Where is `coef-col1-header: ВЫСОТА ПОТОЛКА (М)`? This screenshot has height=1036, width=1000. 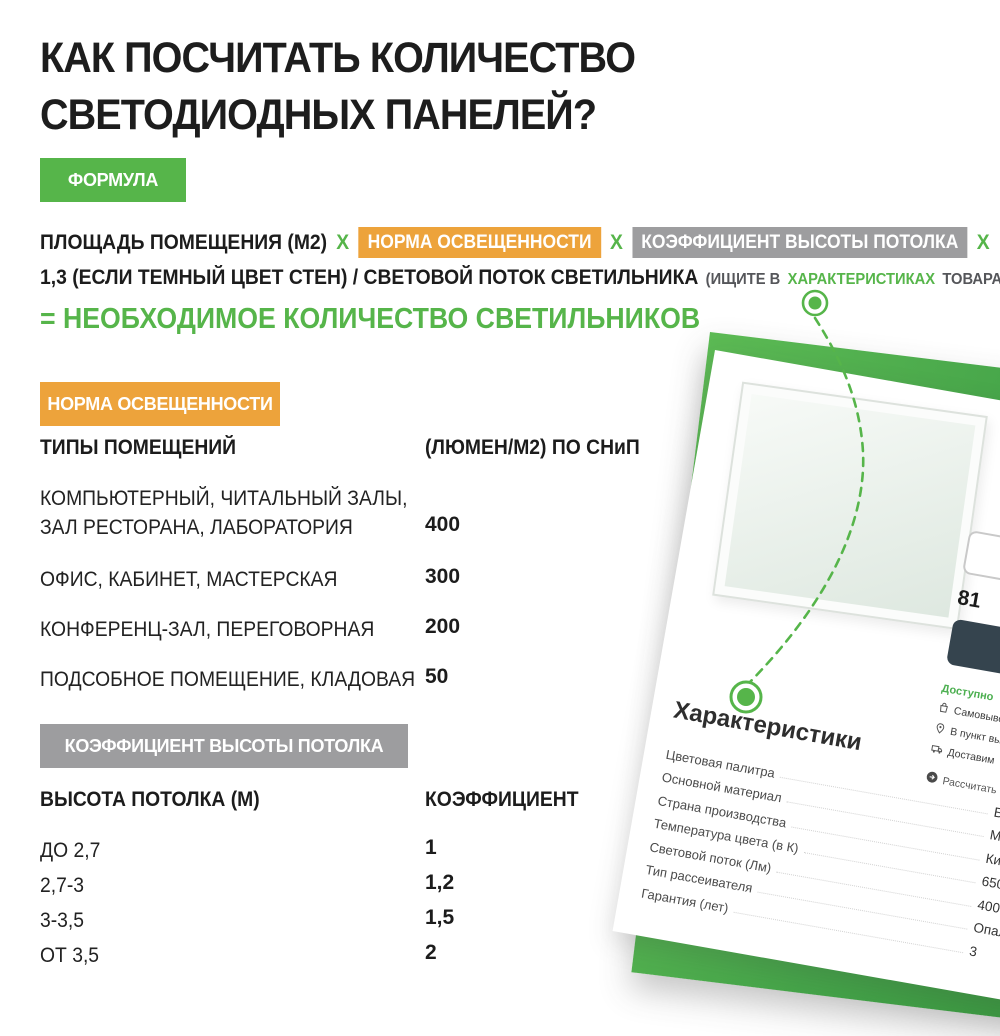
coef-col1-header: ВЫСОТА ПОТОЛКА (М) is located at coordinates (150, 799).